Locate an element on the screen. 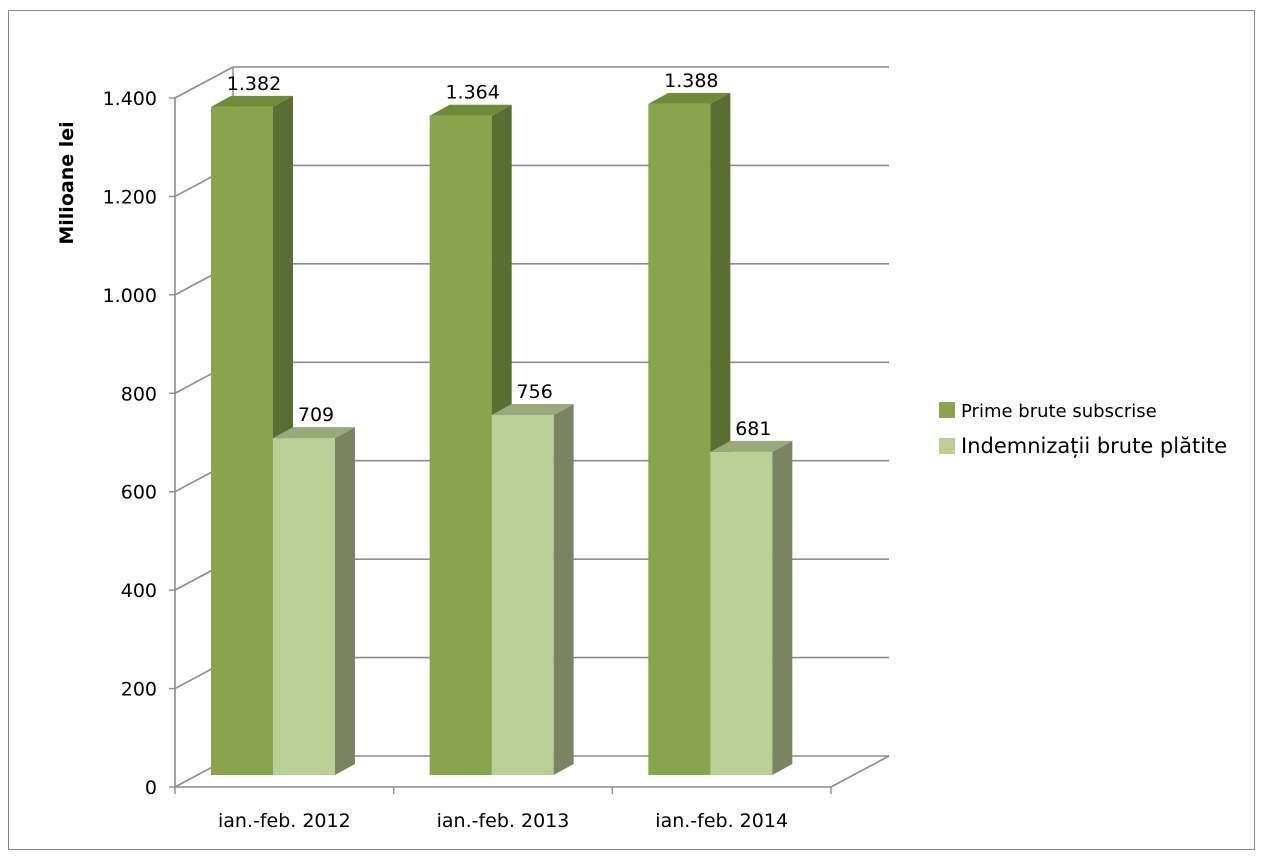 The height and width of the screenshot is (861, 1265). data-label: 756 is located at coordinates (535, 392).